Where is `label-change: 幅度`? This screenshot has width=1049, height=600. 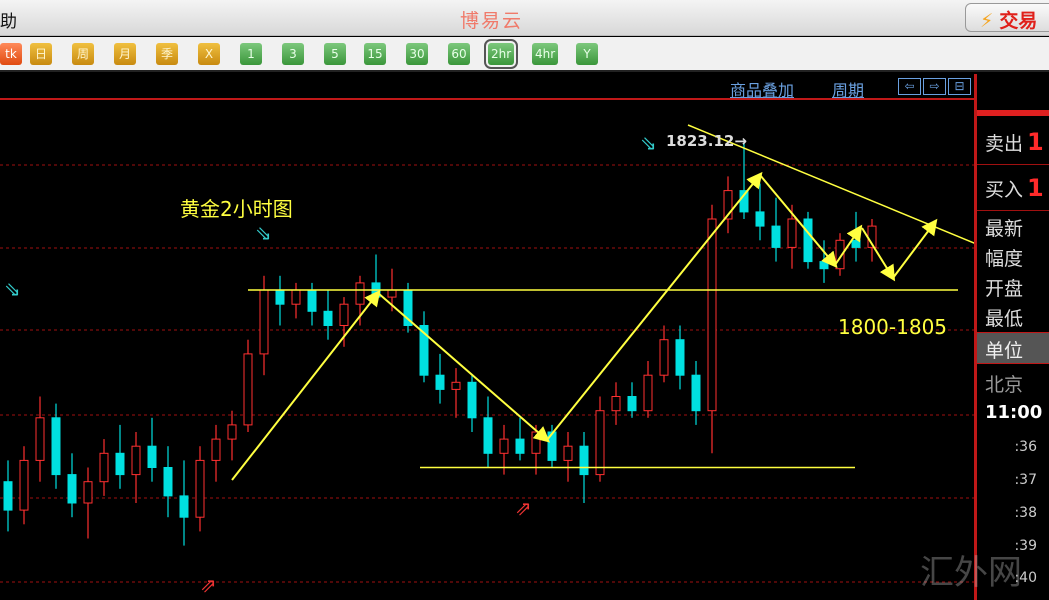 label-change: 幅度 is located at coordinates (1004, 259).